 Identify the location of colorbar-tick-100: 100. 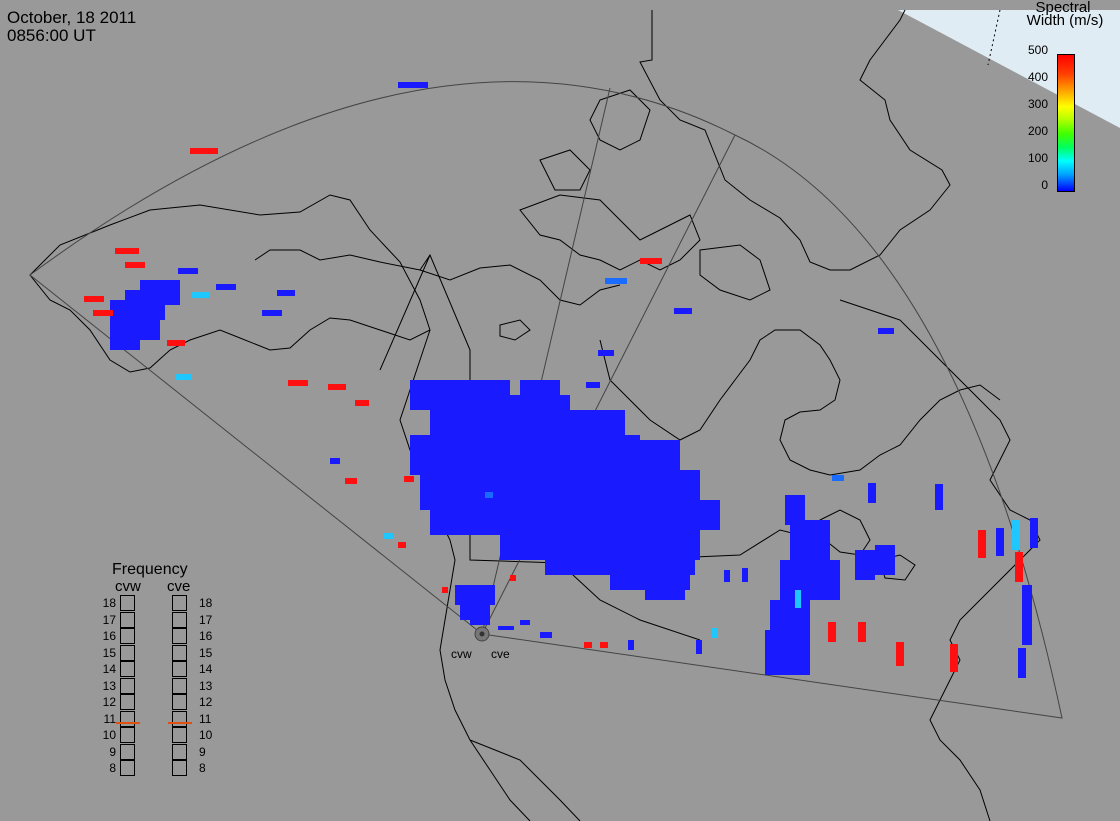
(1037, 158).